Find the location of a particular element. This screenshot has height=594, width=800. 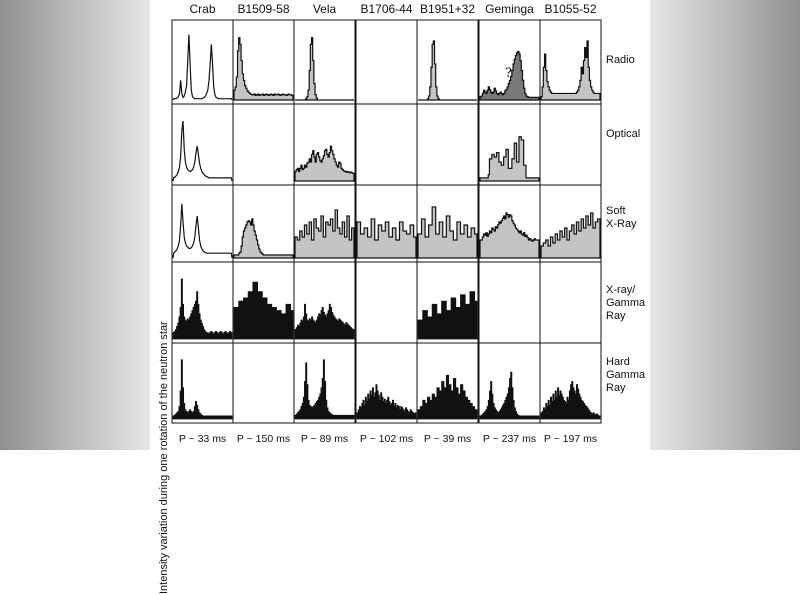

column-label-geminga: Geminga is located at coordinates (509, 9).